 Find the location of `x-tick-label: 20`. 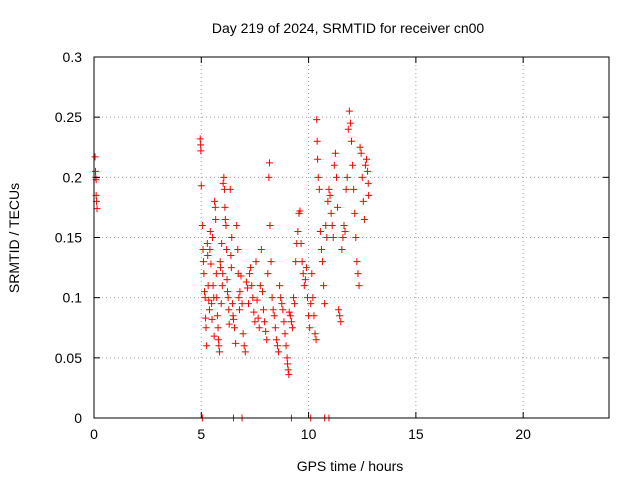

x-tick-label: 20 is located at coordinates (523, 434).